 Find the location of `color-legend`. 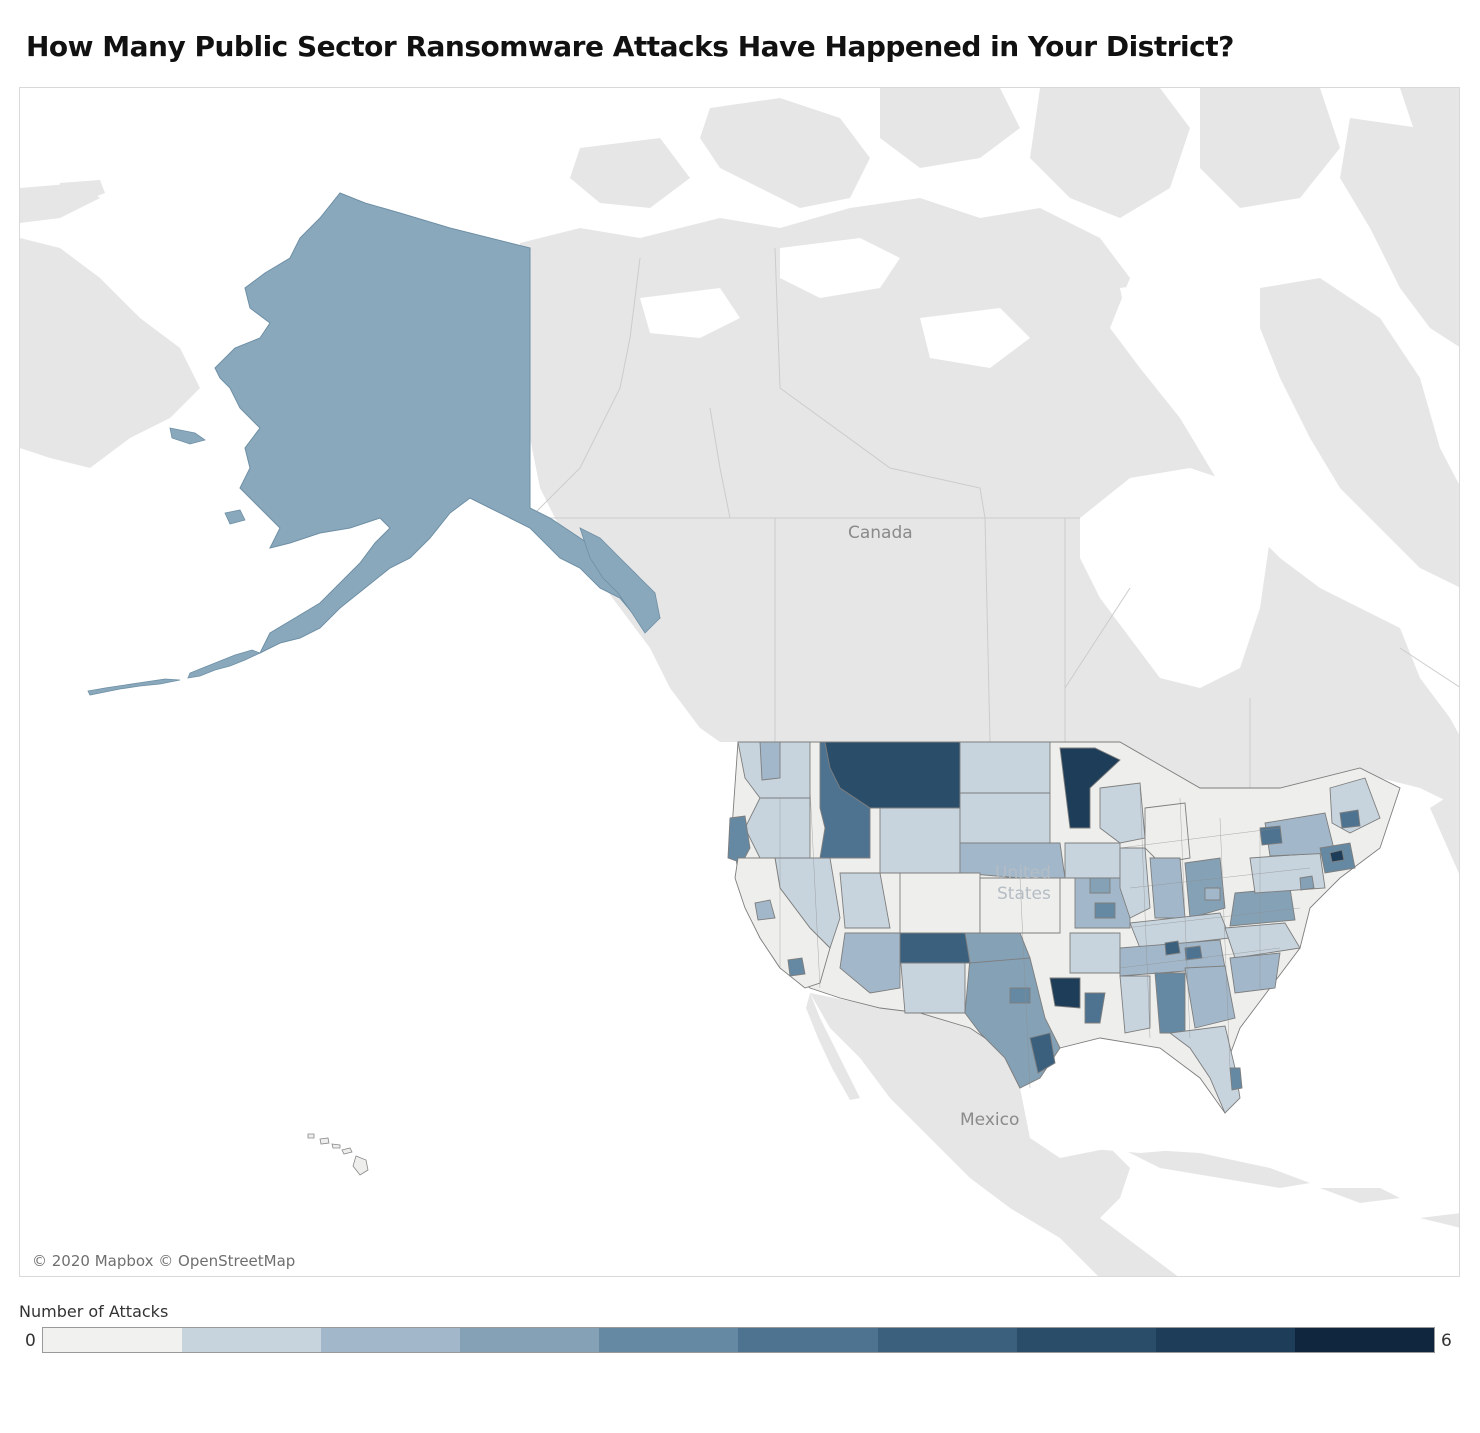

color-legend is located at coordinates (738, 1340).